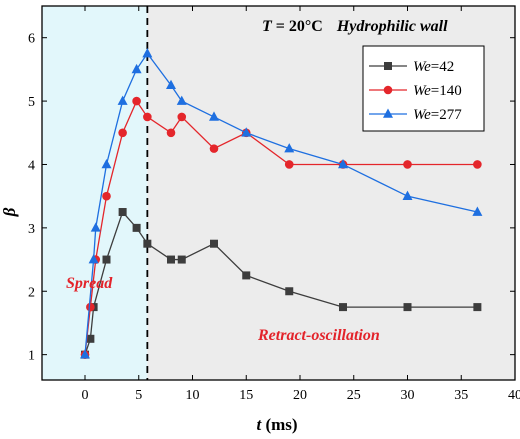 Image resolution: width=520 pixels, height=439 pixels. I want to click on x-tick-label: 5, so click(138, 395).